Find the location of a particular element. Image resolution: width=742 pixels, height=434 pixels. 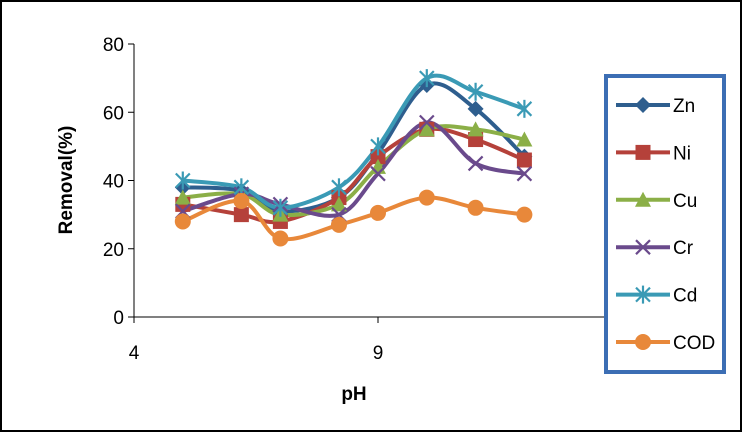

y-tick-label: 80 is located at coordinates (113, 45).